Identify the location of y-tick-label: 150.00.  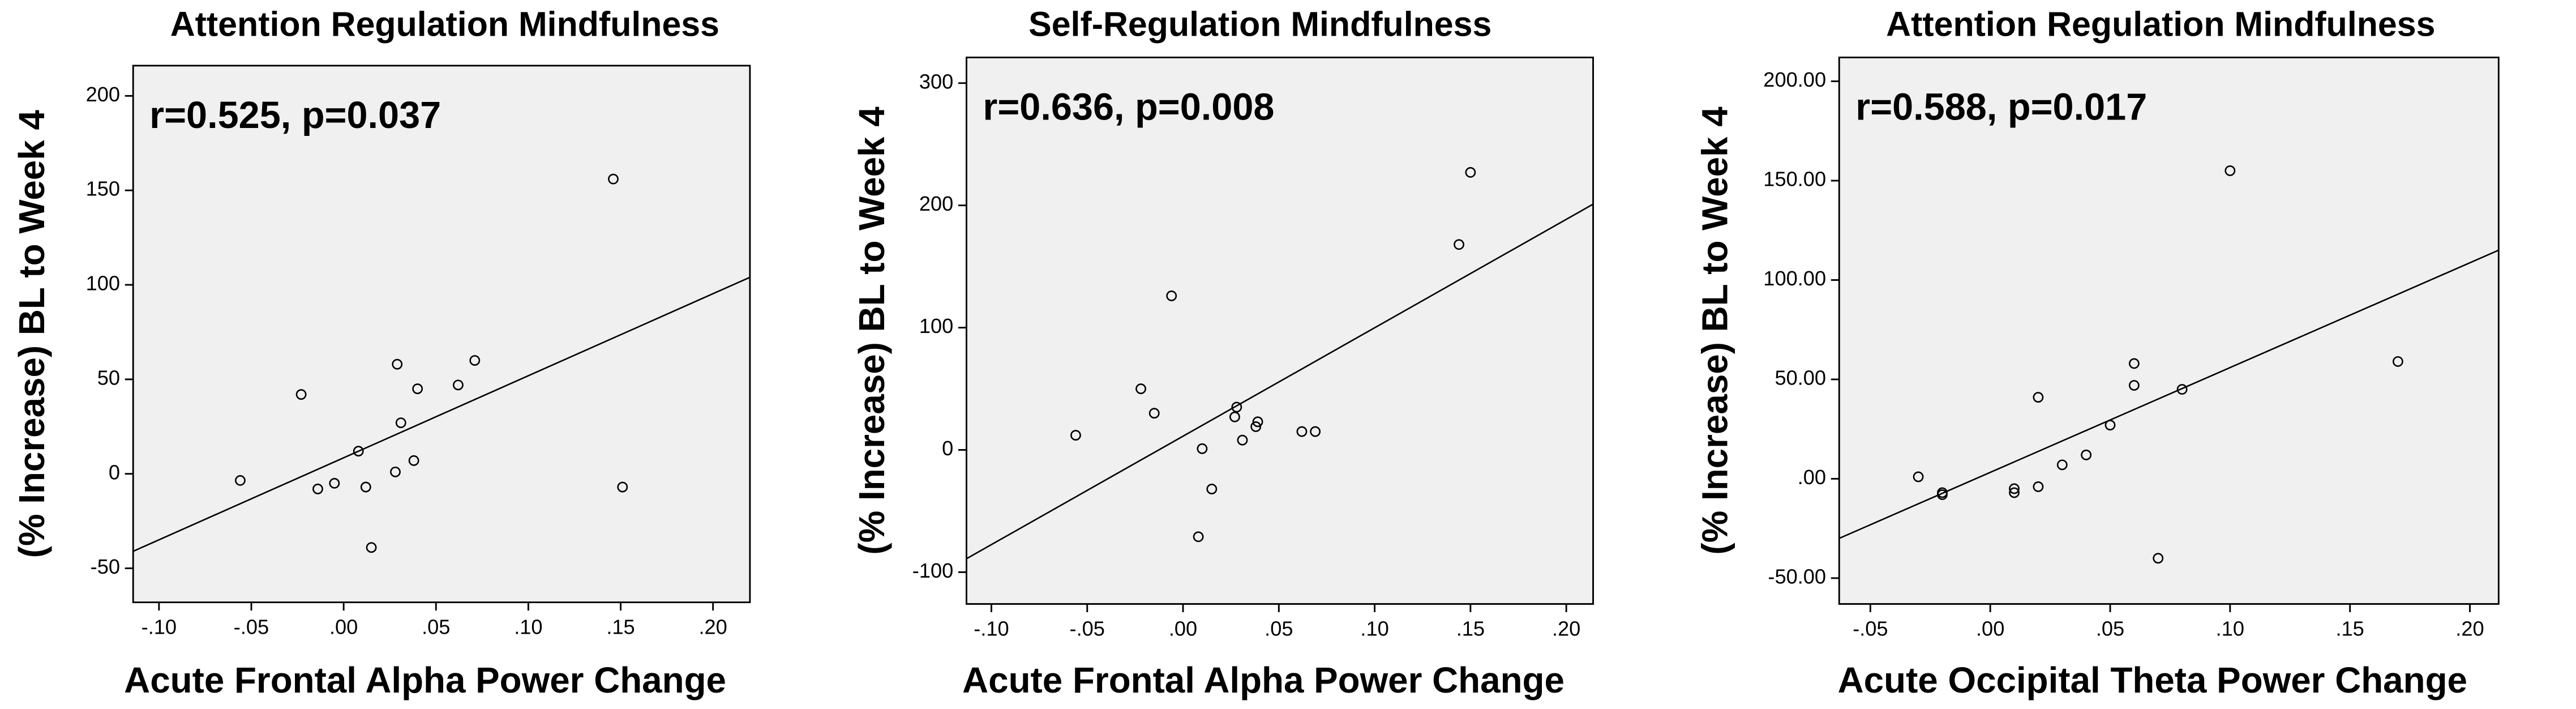
(1794, 179).